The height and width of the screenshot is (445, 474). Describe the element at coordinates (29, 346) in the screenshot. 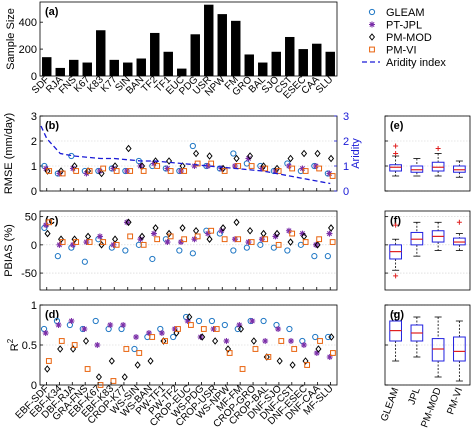

I see `y-tick-label: 0.5` at that location.